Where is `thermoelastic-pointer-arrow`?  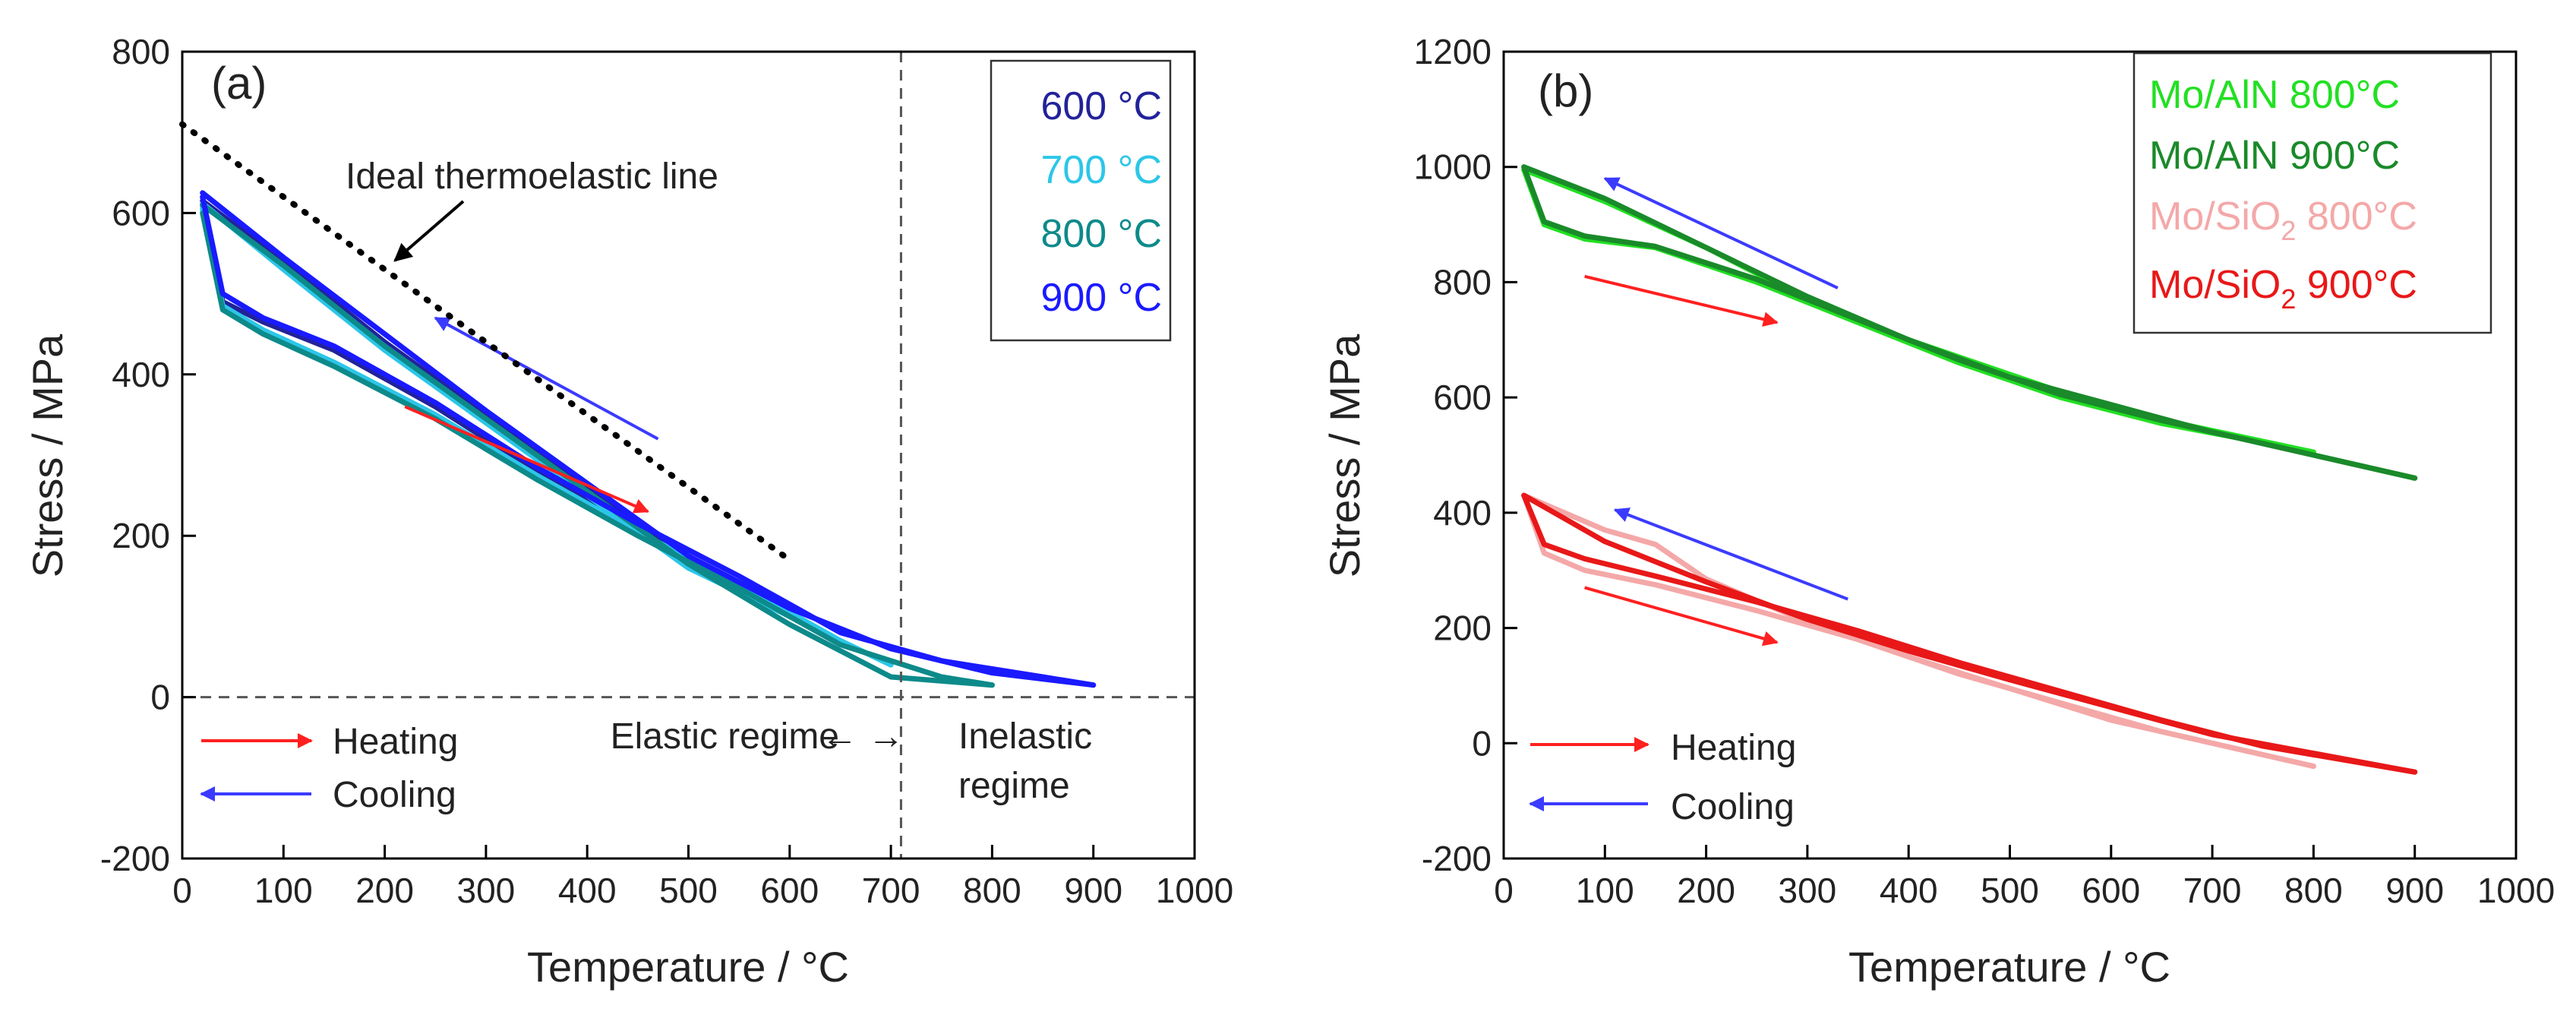 thermoelastic-pointer-arrow is located at coordinates (429, 231).